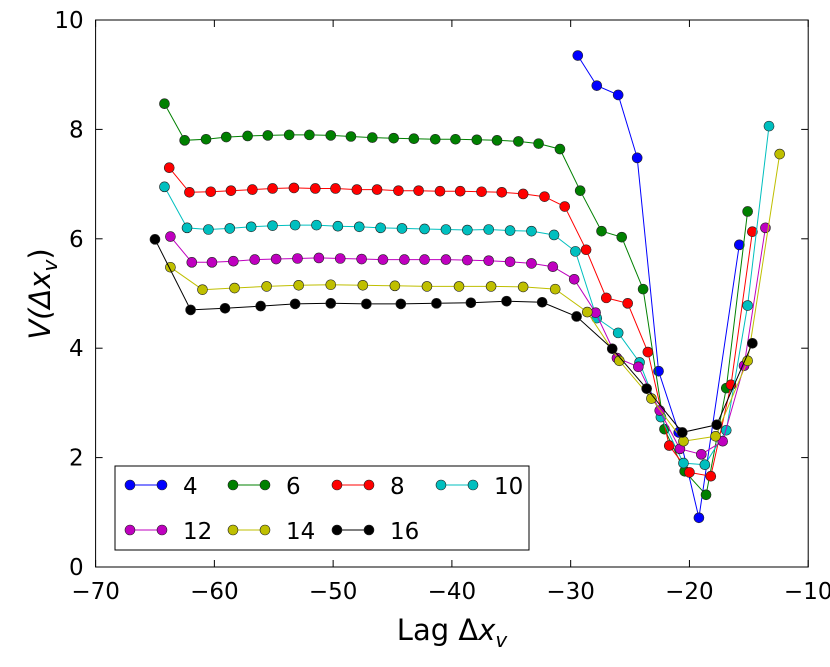 This screenshot has height=667, width=830. Describe the element at coordinates (807, 592) in the screenshot. I see `x-tick-label: −10` at that location.